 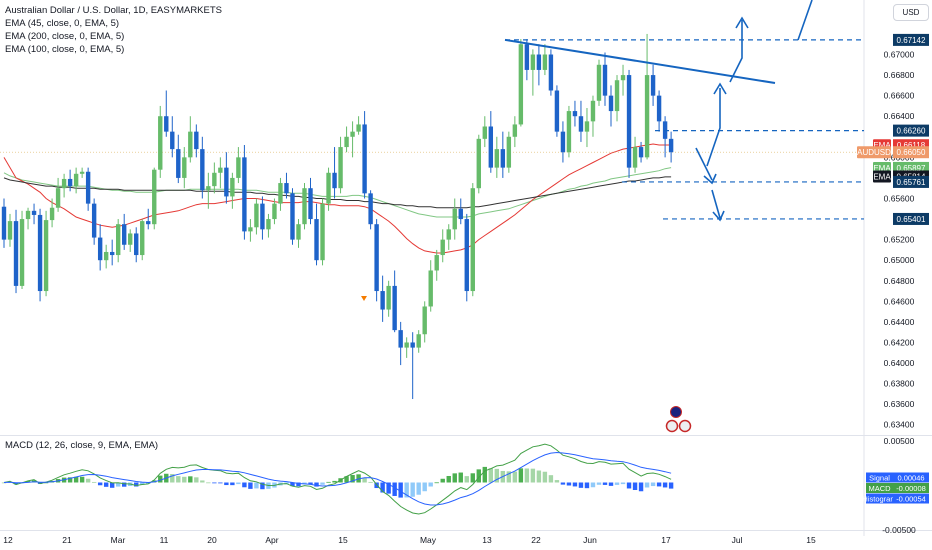 I want to click on time-tick-label: Jul, so click(x=737, y=540).